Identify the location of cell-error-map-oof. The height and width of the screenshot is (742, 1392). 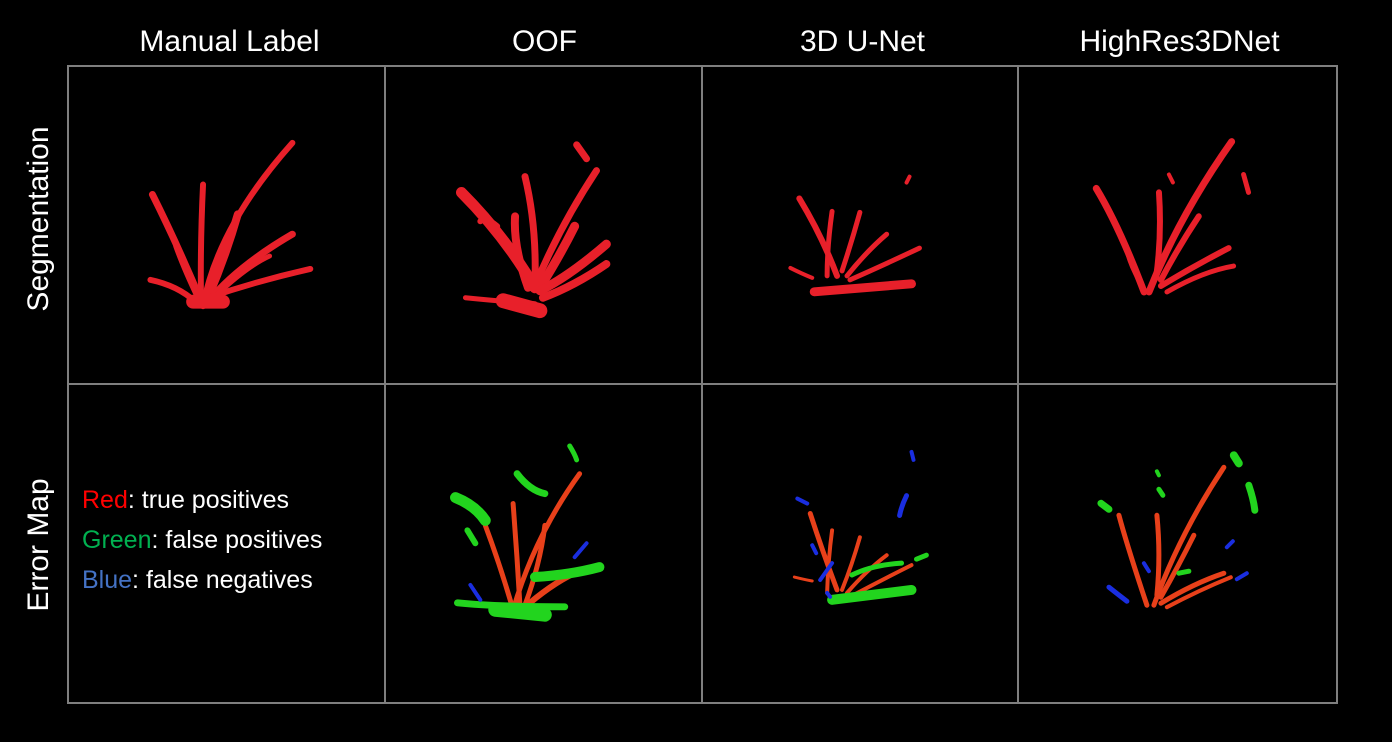
(544, 543).